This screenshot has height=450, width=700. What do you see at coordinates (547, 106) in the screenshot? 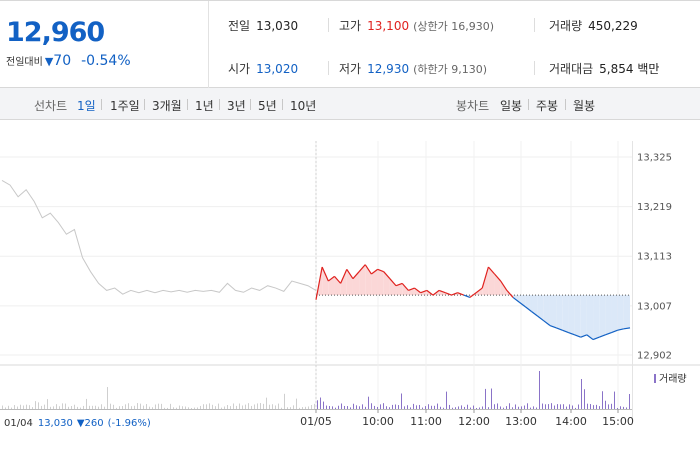
I see `candle-weekly: 주봉` at bounding box center [547, 106].